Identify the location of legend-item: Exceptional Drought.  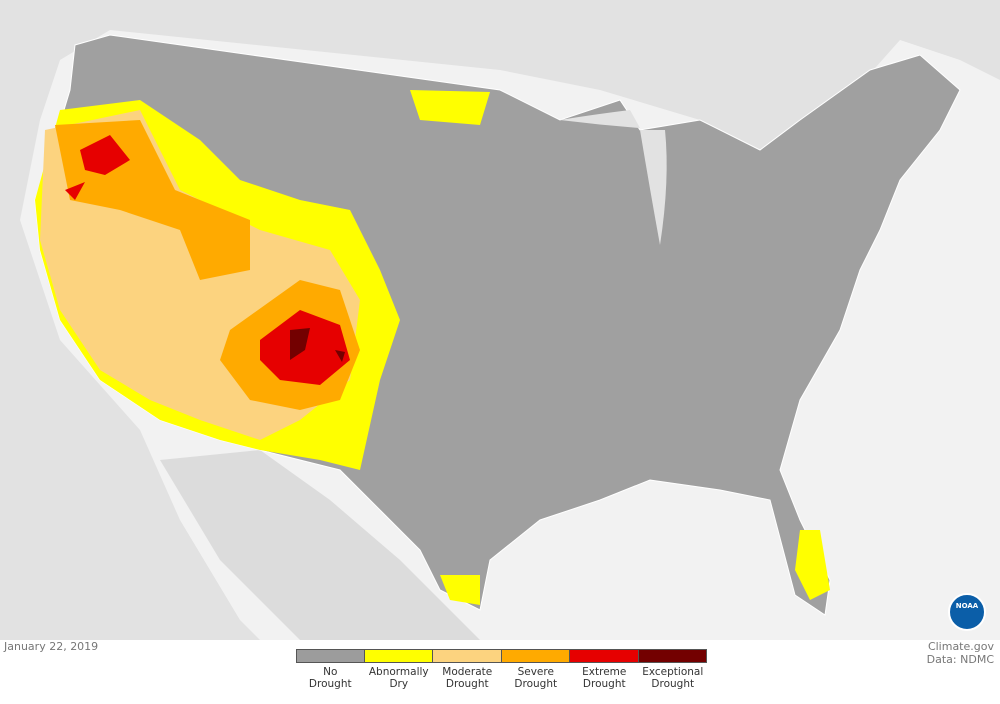
(672, 669).